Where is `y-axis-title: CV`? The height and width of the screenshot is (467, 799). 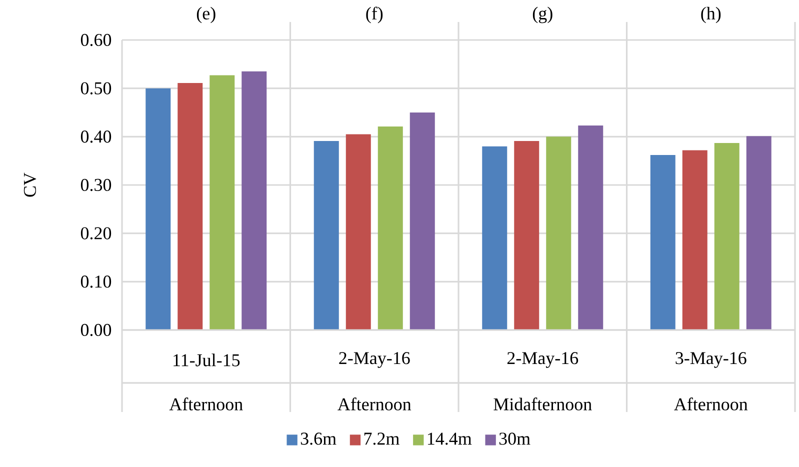
y-axis-title: CV is located at coordinates (30, 184).